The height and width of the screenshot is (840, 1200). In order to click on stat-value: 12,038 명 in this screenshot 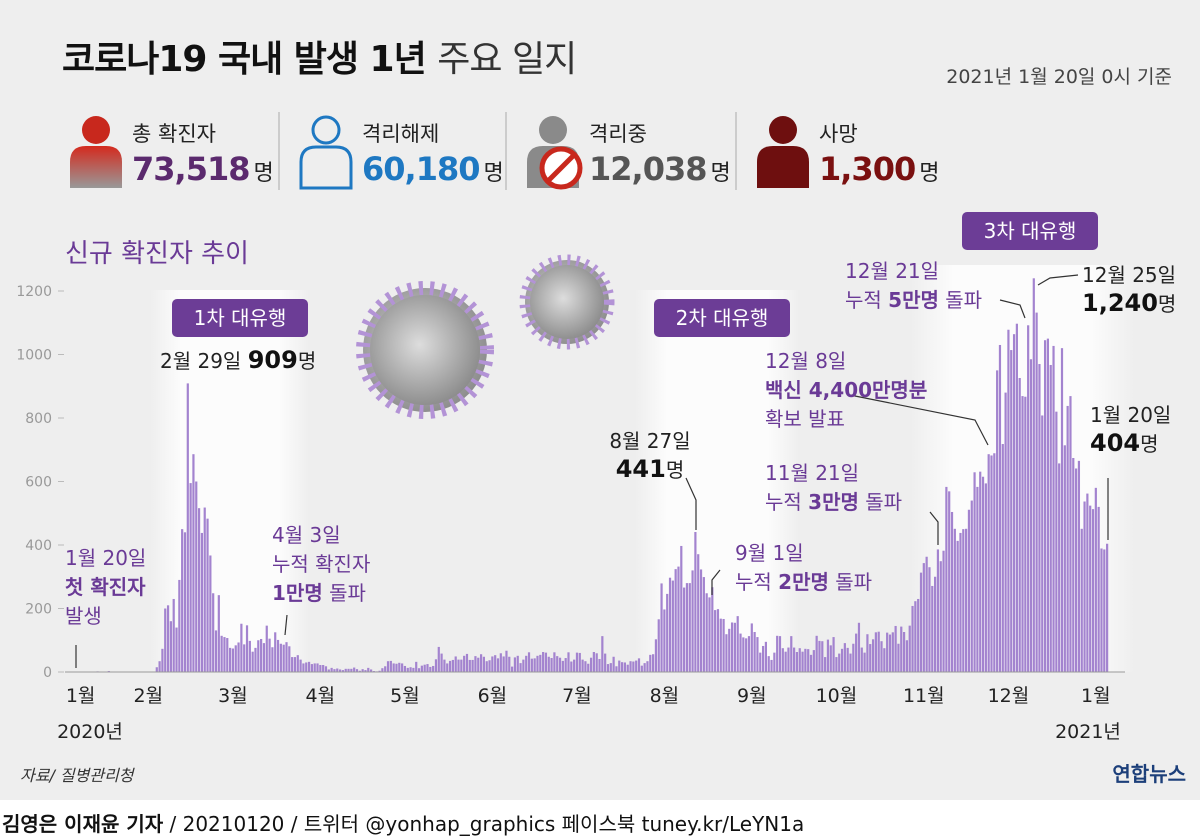, I will do `click(660, 169)`.